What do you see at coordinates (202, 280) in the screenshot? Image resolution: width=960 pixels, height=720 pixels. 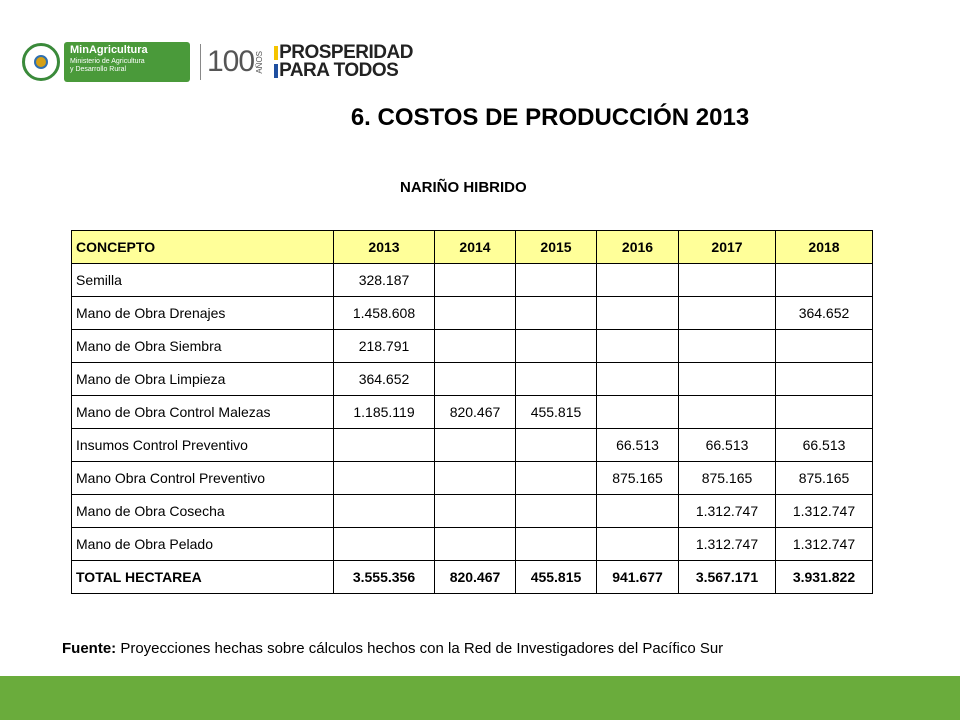 I see `concept-cell: Semilla` at bounding box center [202, 280].